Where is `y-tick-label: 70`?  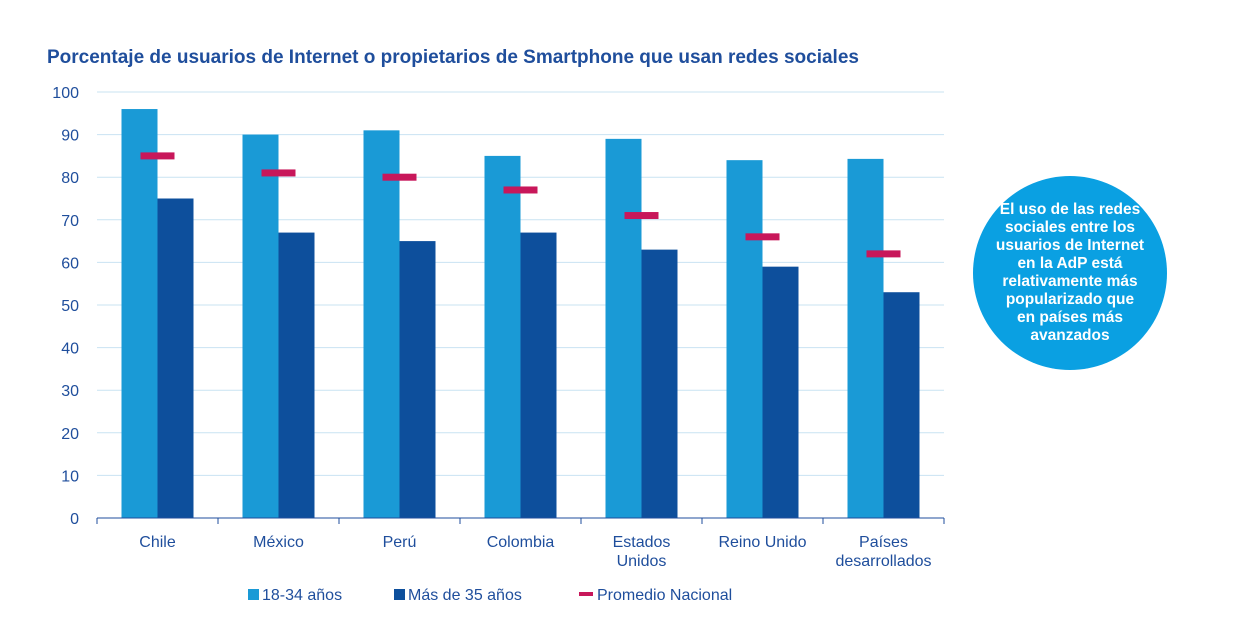 y-tick-label: 70 is located at coordinates (70, 221).